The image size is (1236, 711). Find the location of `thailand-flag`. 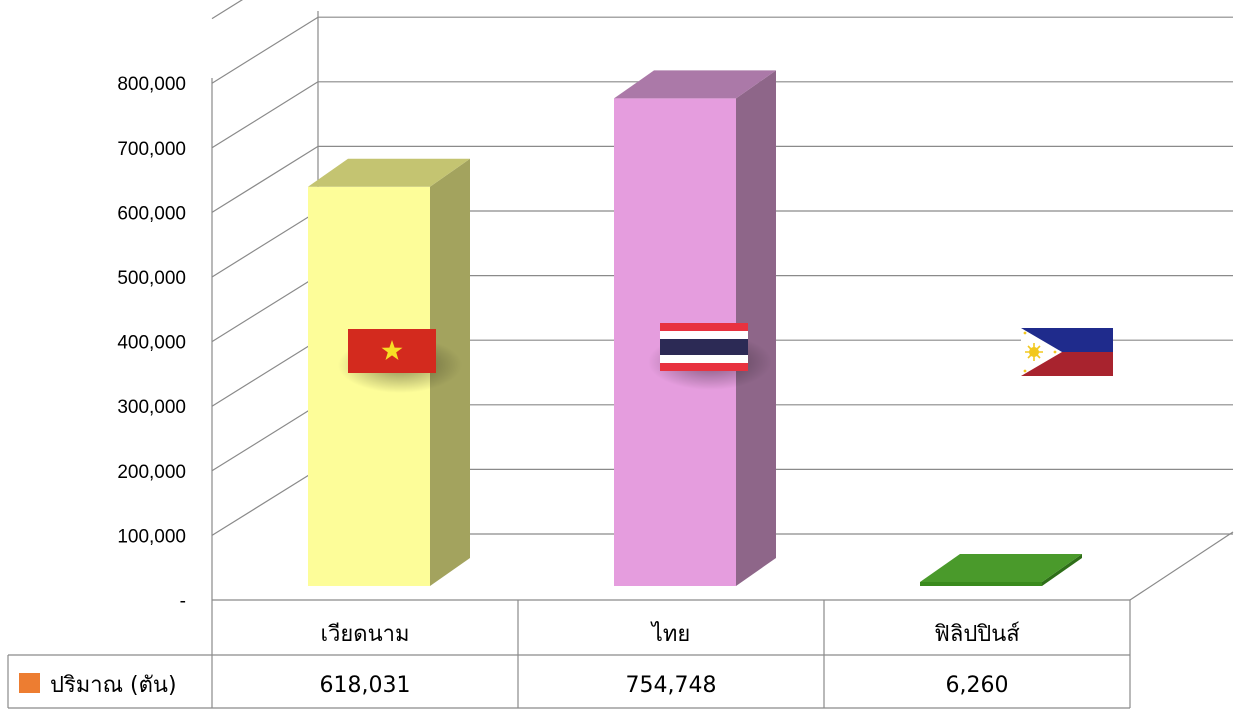

thailand-flag is located at coordinates (710, 356).